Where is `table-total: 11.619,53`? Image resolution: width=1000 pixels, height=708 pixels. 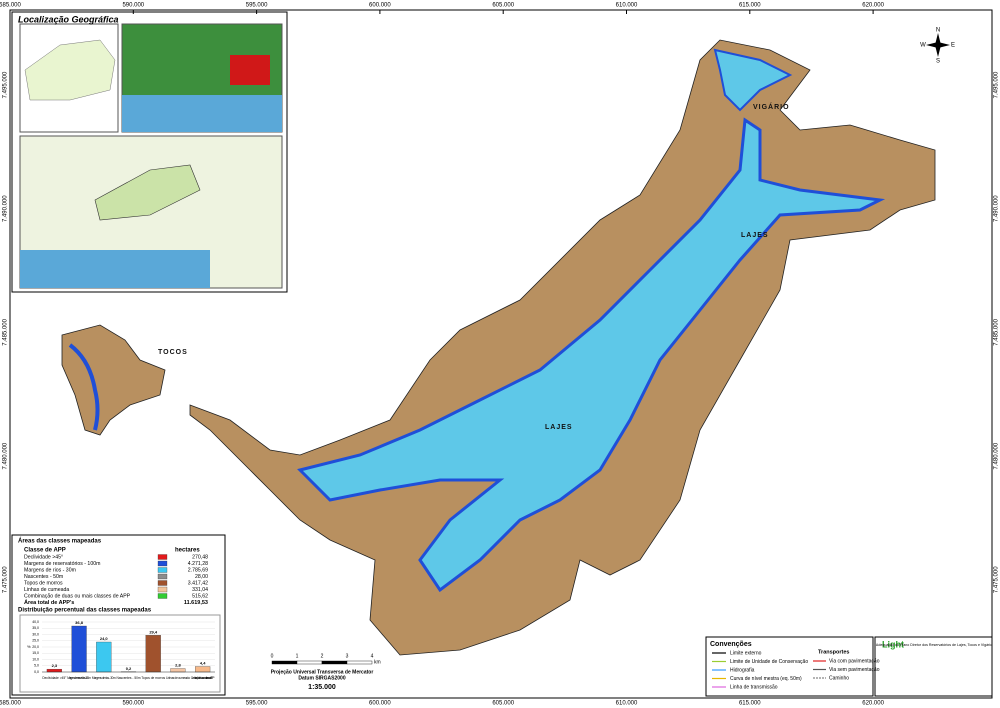
table-total: 11.619,53 is located at coordinates (196, 603).